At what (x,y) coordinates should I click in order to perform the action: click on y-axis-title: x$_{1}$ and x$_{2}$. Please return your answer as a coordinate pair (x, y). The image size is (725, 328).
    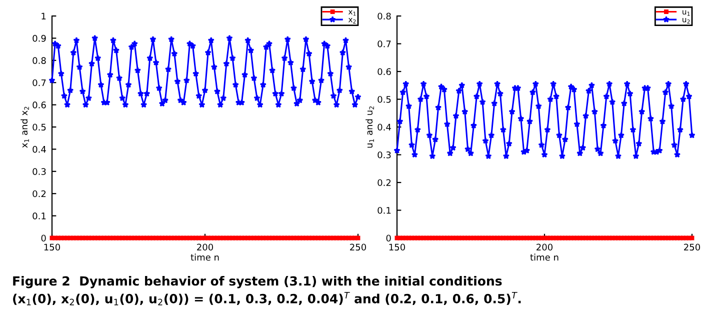
    Looking at the image, I should click on (24, 127).